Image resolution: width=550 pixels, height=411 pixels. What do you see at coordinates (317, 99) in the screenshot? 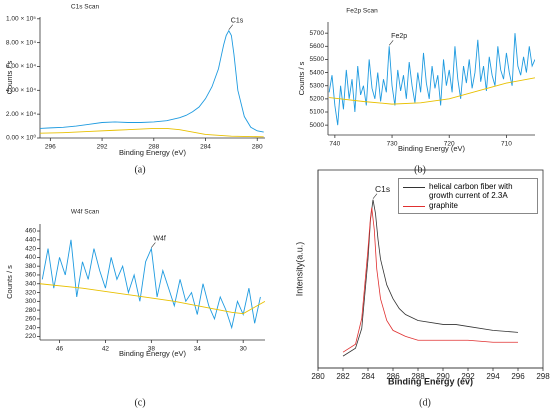
I see `y-tick-label: 5200` at bounding box center [317, 99].